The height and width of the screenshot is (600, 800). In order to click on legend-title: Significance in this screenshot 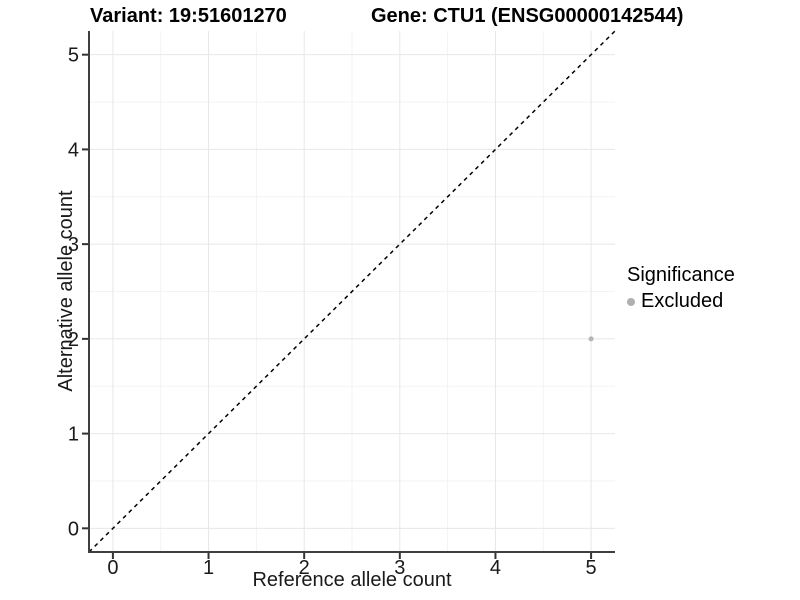, I will do `click(681, 275)`.